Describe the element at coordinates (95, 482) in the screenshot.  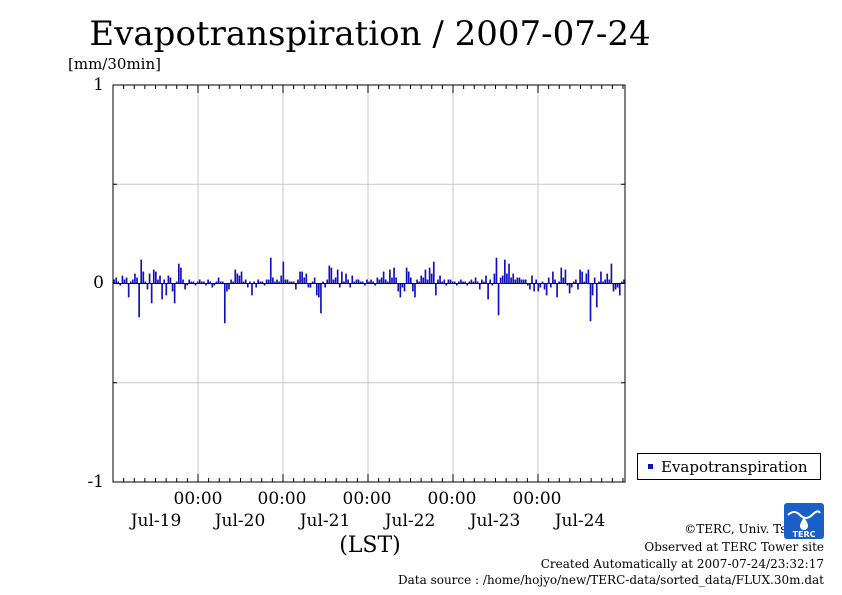
I see `y-tick-label-bottom: -1` at that location.